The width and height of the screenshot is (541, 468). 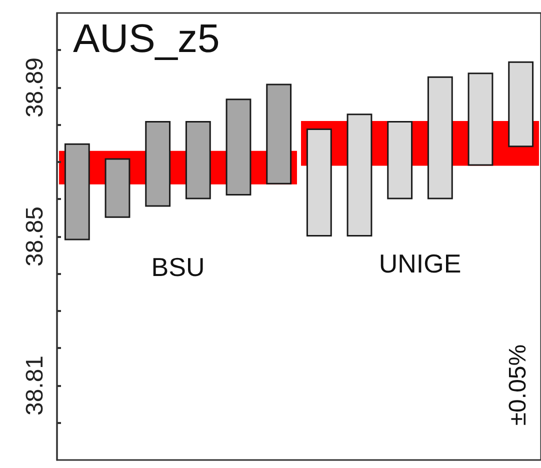 I want to click on y-tick-label: 38.85, so click(x=35, y=236).